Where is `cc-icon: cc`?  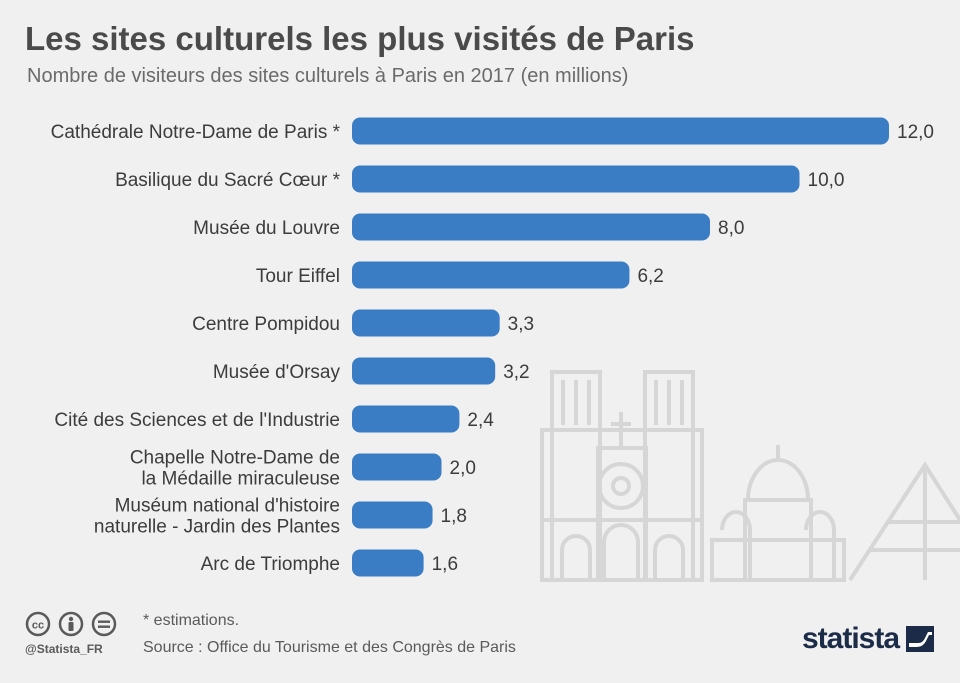 cc-icon: cc is located at coordinates (38, 624).